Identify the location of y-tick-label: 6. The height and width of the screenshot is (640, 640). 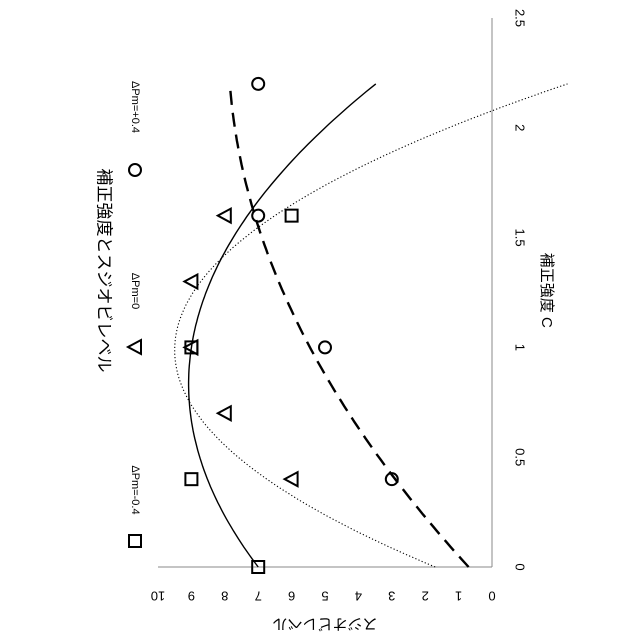
(291, 596).